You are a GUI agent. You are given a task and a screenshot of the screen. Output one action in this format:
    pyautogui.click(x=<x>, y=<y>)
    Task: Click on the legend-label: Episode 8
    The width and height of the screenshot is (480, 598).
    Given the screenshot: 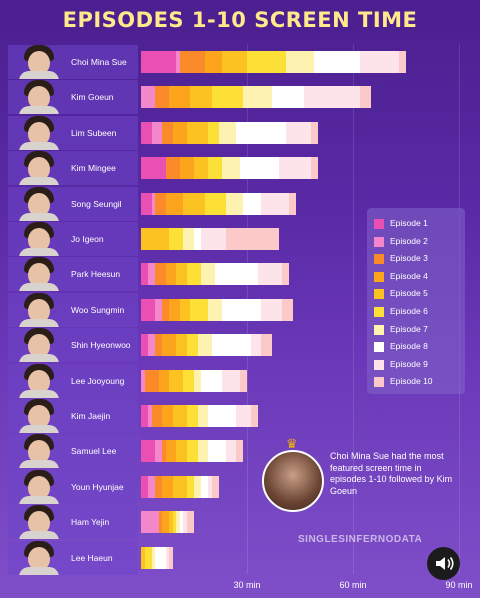 What is the action you would take?
    pyautogui.click(x=409, y=346)
    